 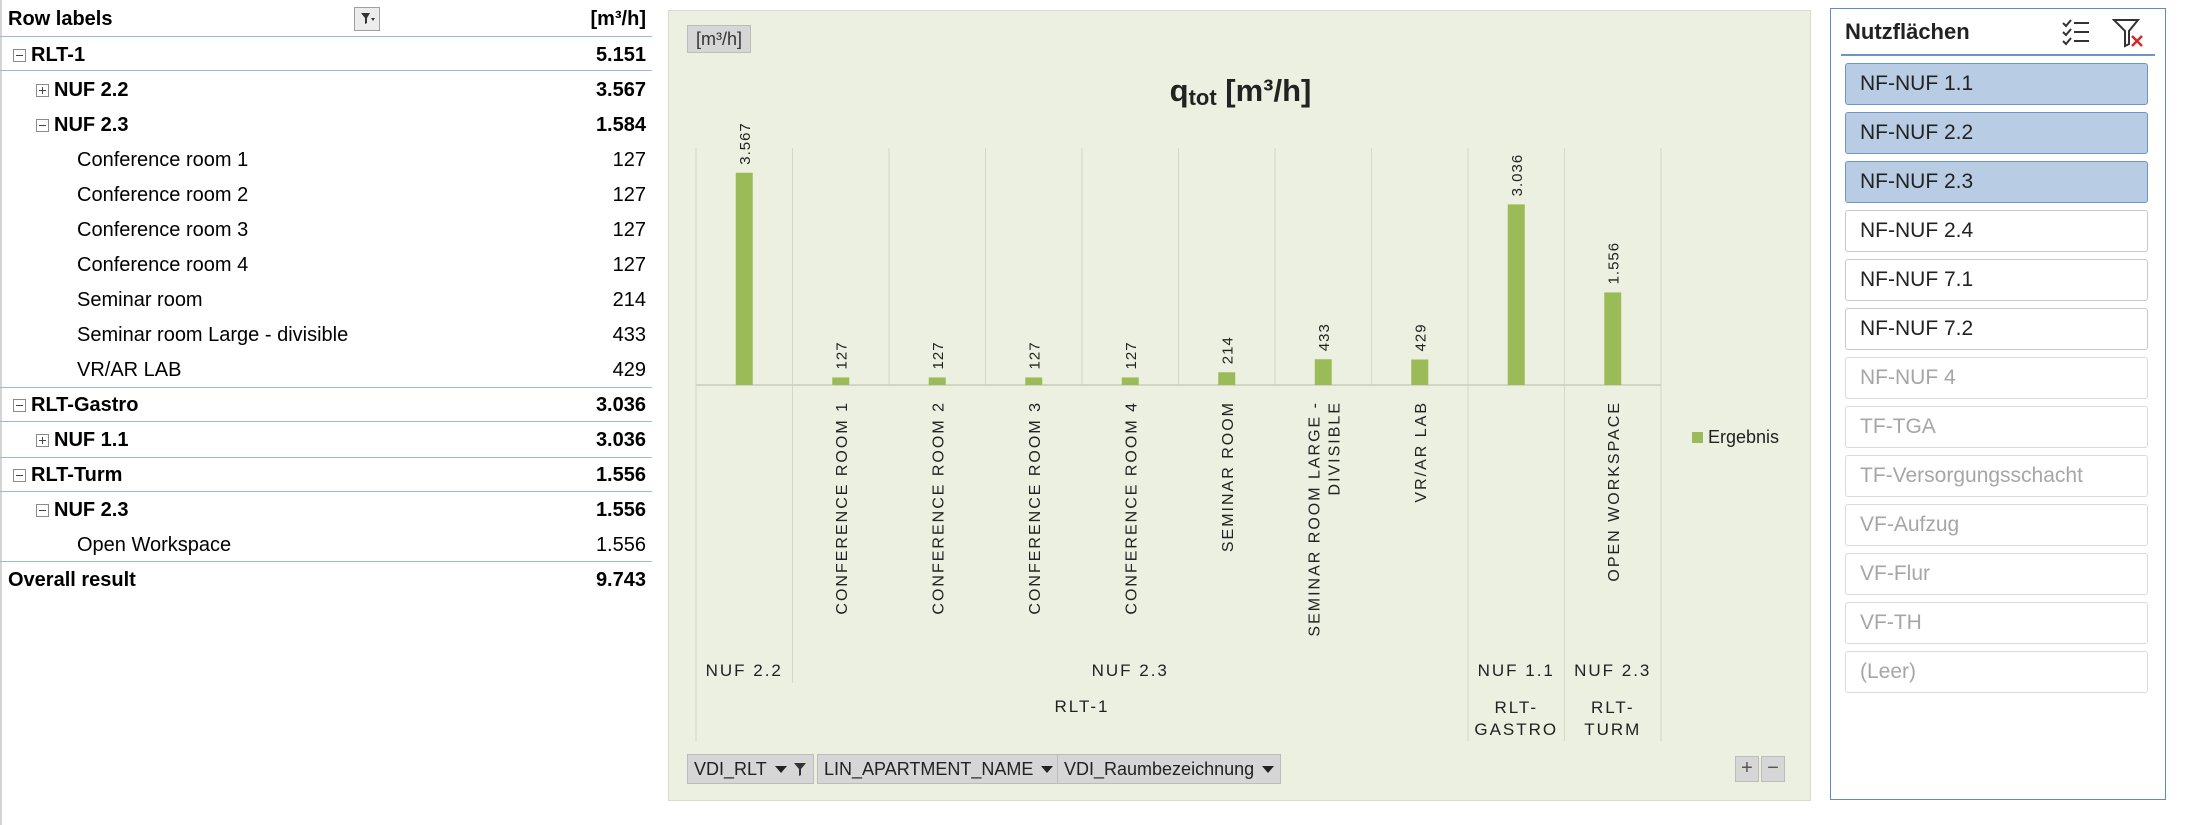 What do you see at coordinates (326, 335) in the screenshot?
I see `pivot-row: Seminar room Large - divisible 433` at bounding box center [326, 335].